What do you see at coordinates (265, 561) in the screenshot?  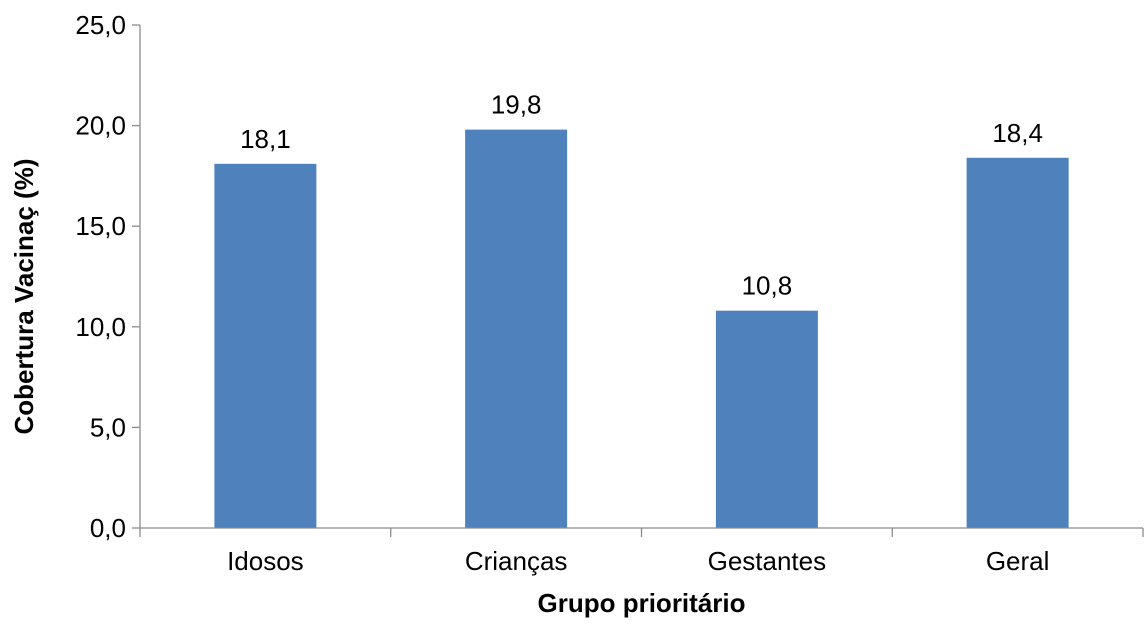 I see `x-tick-label: Idosos` at bounding box center [265, 561].